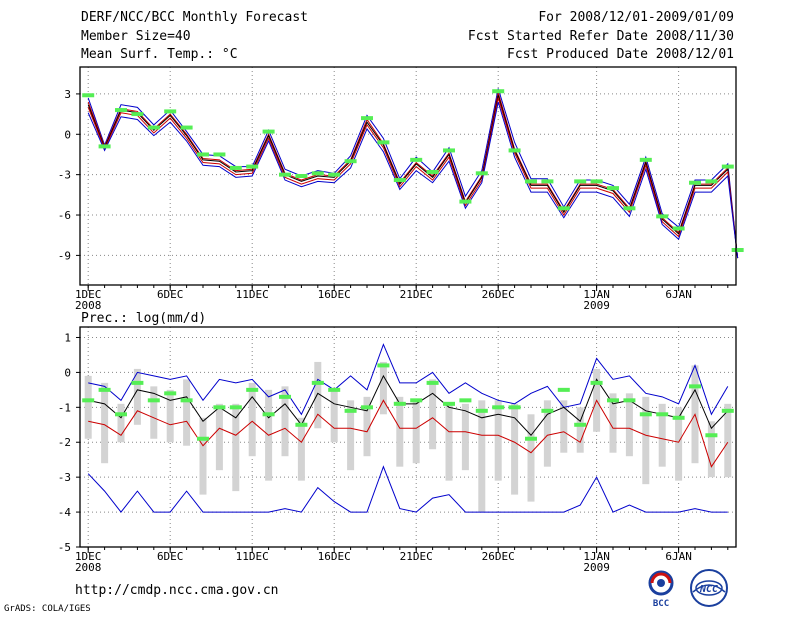  Describe the element at coordinates (661, 589) in the screenshot. I see `bcc-logo: BCC` at that location.